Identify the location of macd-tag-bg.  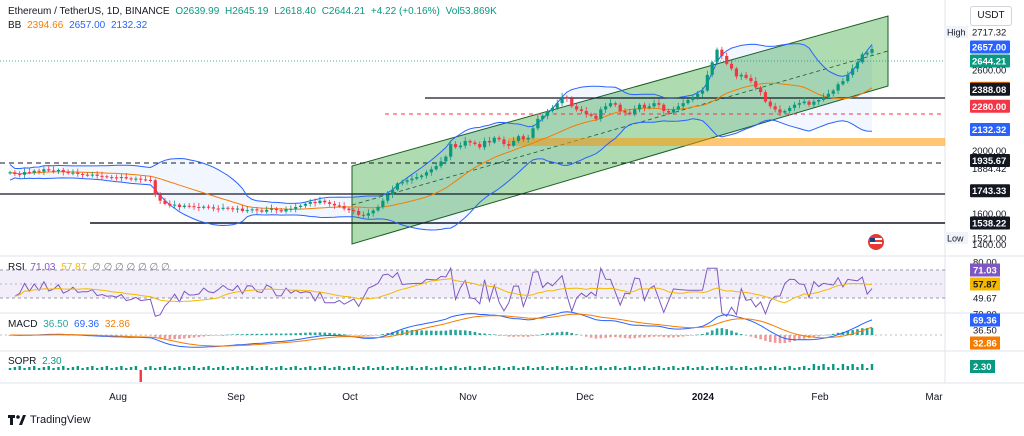
(985, 343).